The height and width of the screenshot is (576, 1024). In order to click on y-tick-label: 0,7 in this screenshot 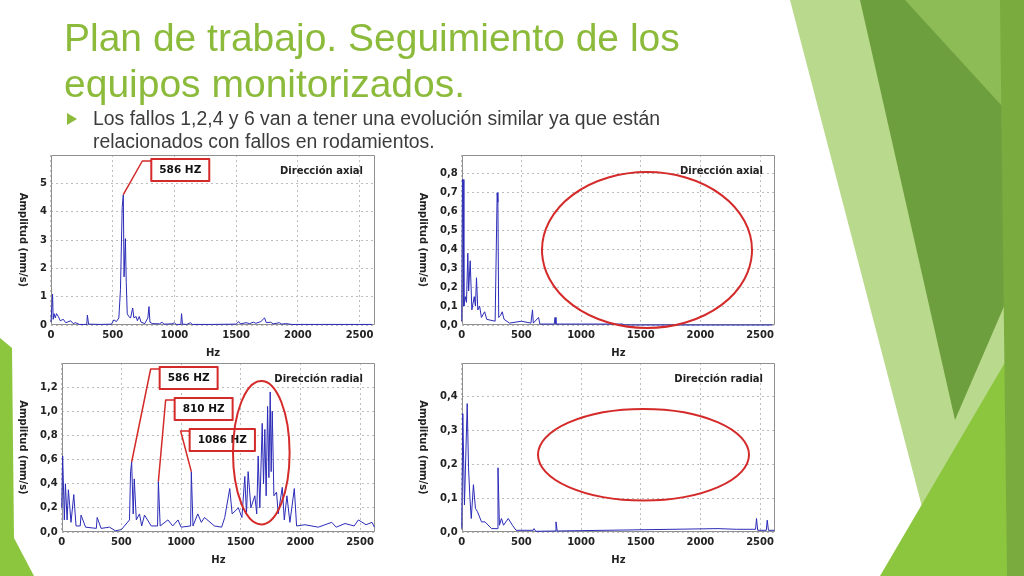, I will do `click(449, 192)`.